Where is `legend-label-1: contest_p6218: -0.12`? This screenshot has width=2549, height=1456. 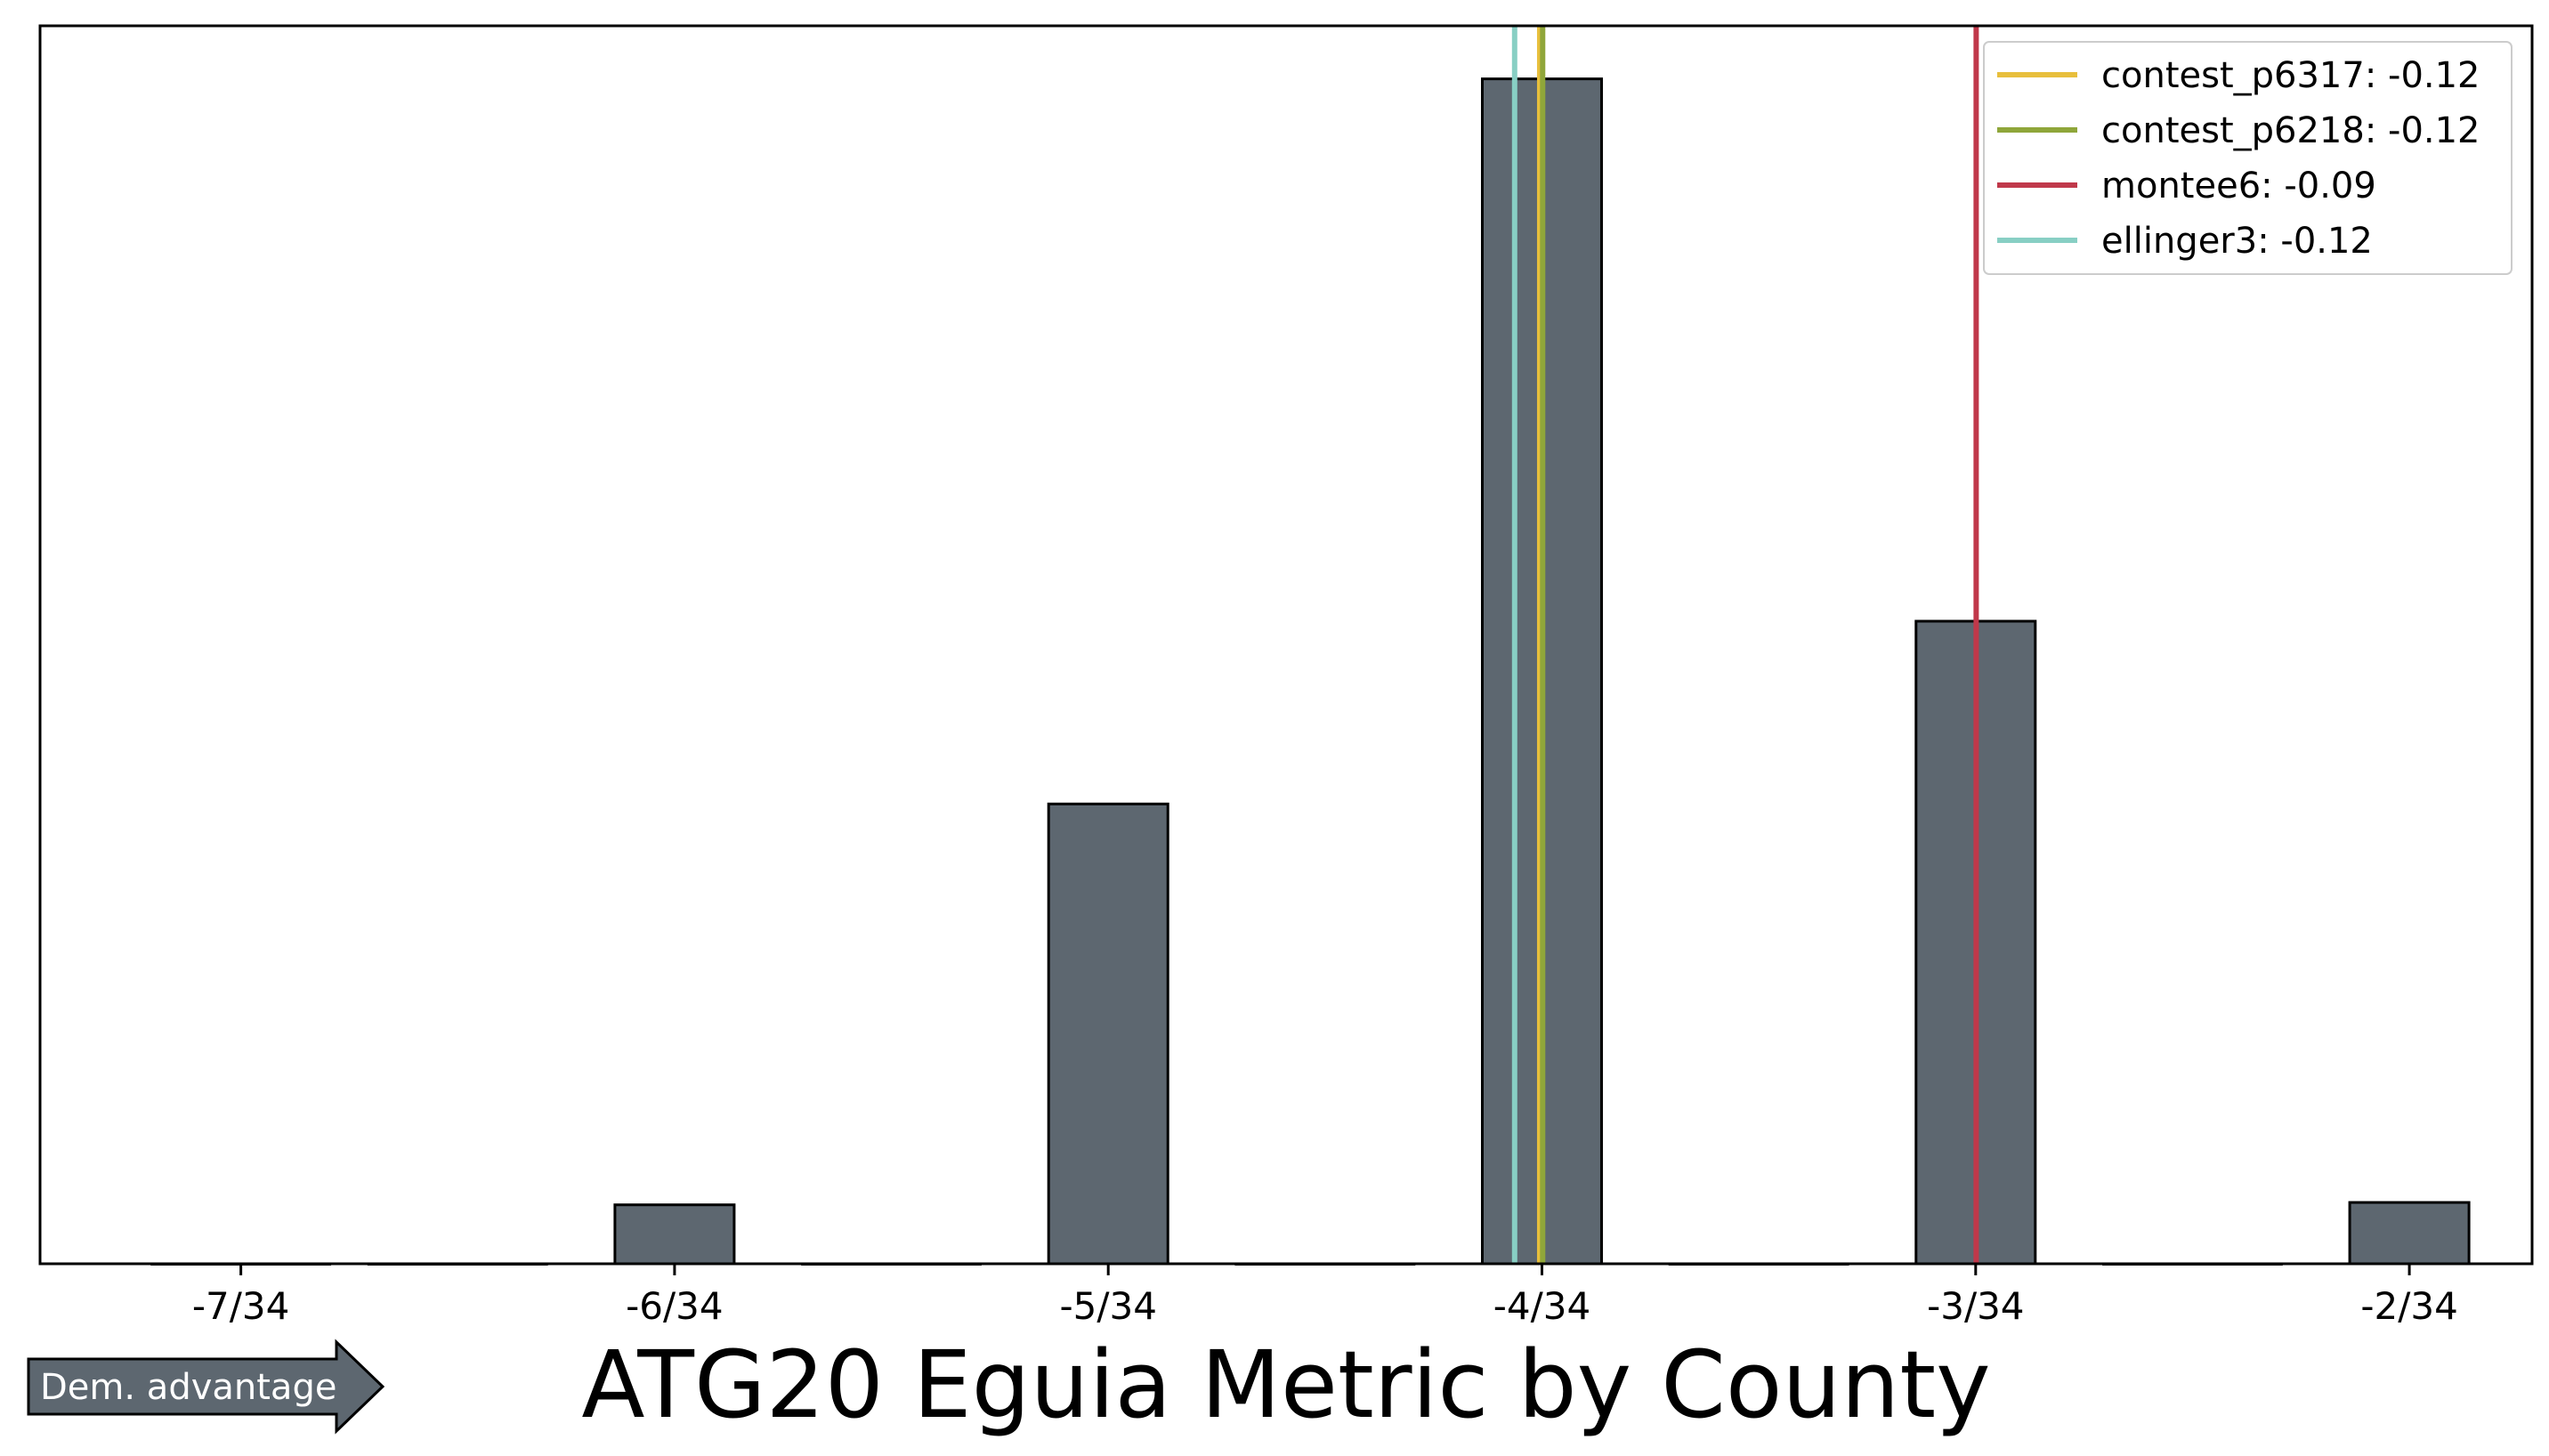 legend-label-1: contest_p6218: -0.12 is located at coordinates (2290, 130).